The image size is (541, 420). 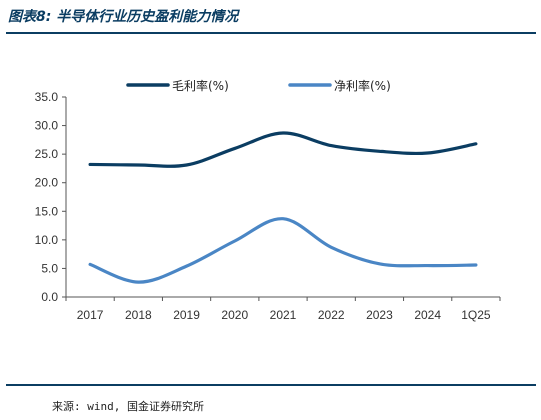 What do you see at coordinates (200, 85) in the screenshot?
I see `legend-label-1: 毛利率(%)` at bounding box center [200, 85].